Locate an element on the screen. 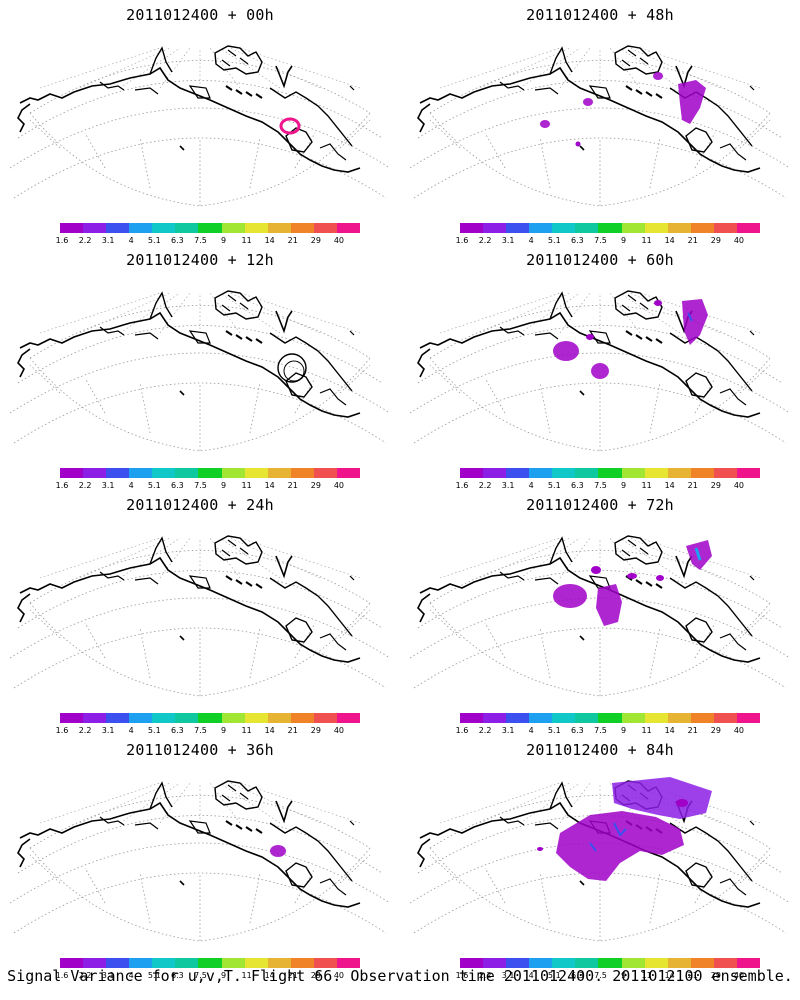 Image resolution: width=800 pixels, height=1000 pixels. map-panel: 2011012400 + 84h is located at coordinates (600, 857).